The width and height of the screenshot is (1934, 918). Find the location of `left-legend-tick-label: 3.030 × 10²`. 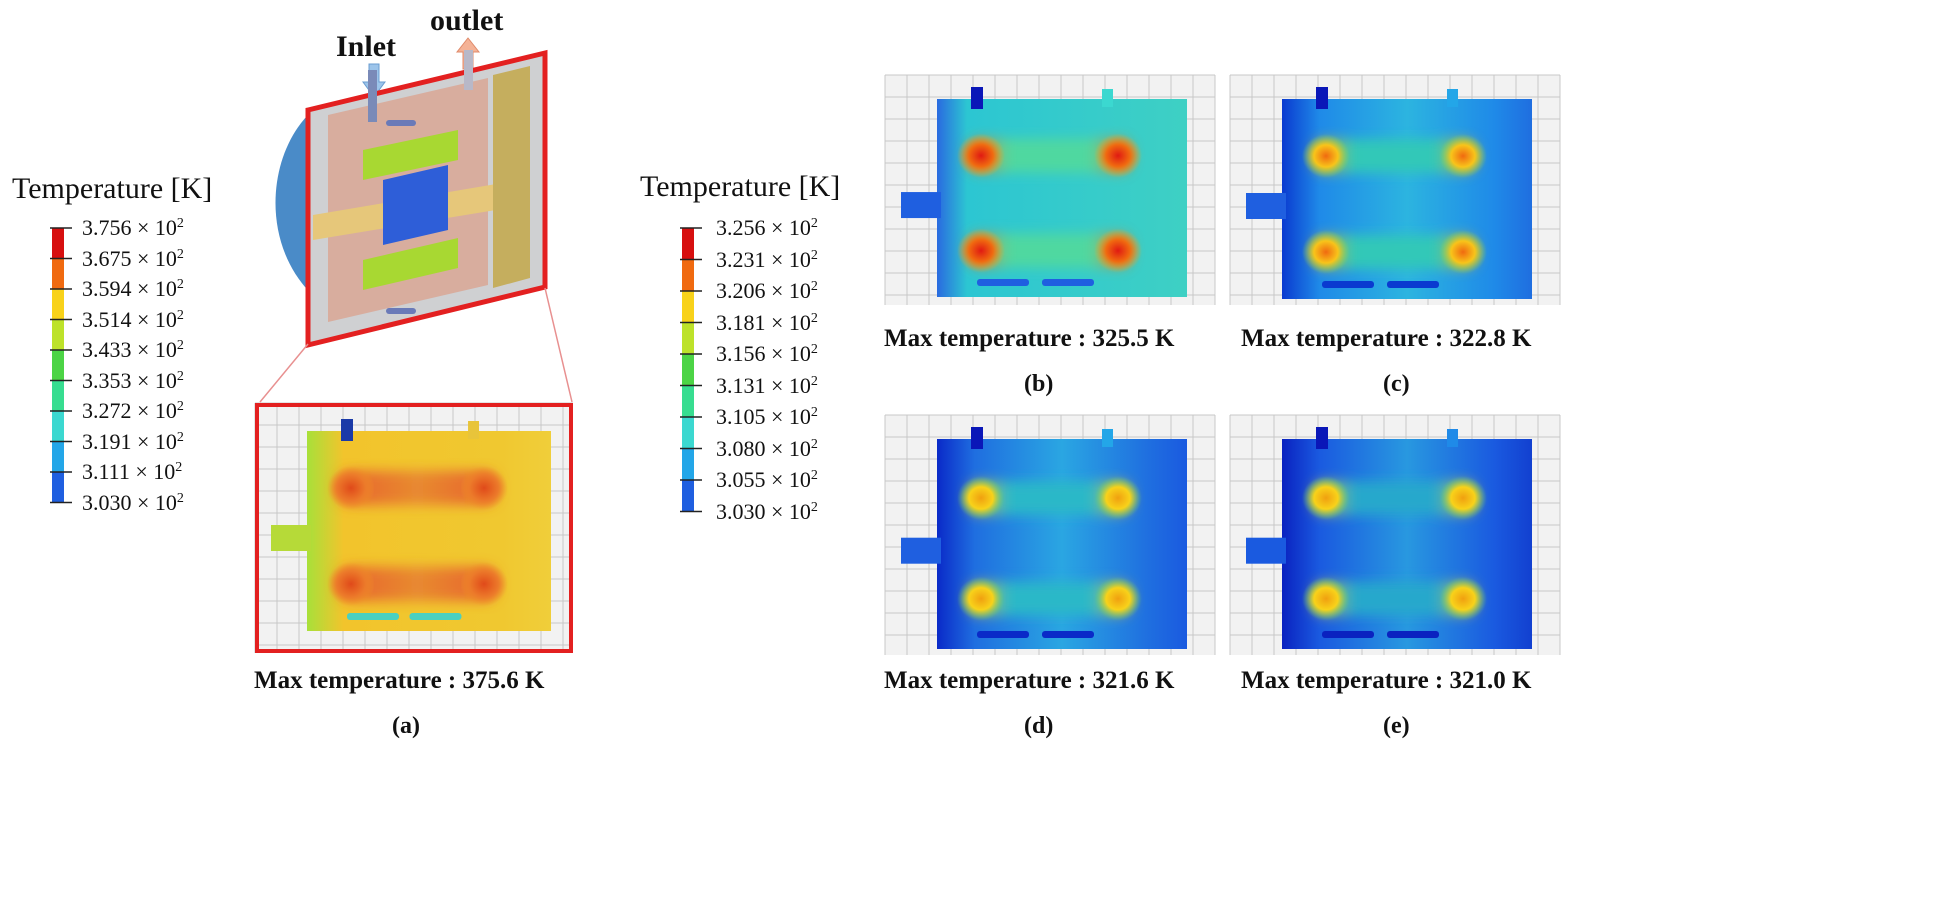

left-legend-tick-label: 3.030 × 10² is located at coordinates (133, 502).